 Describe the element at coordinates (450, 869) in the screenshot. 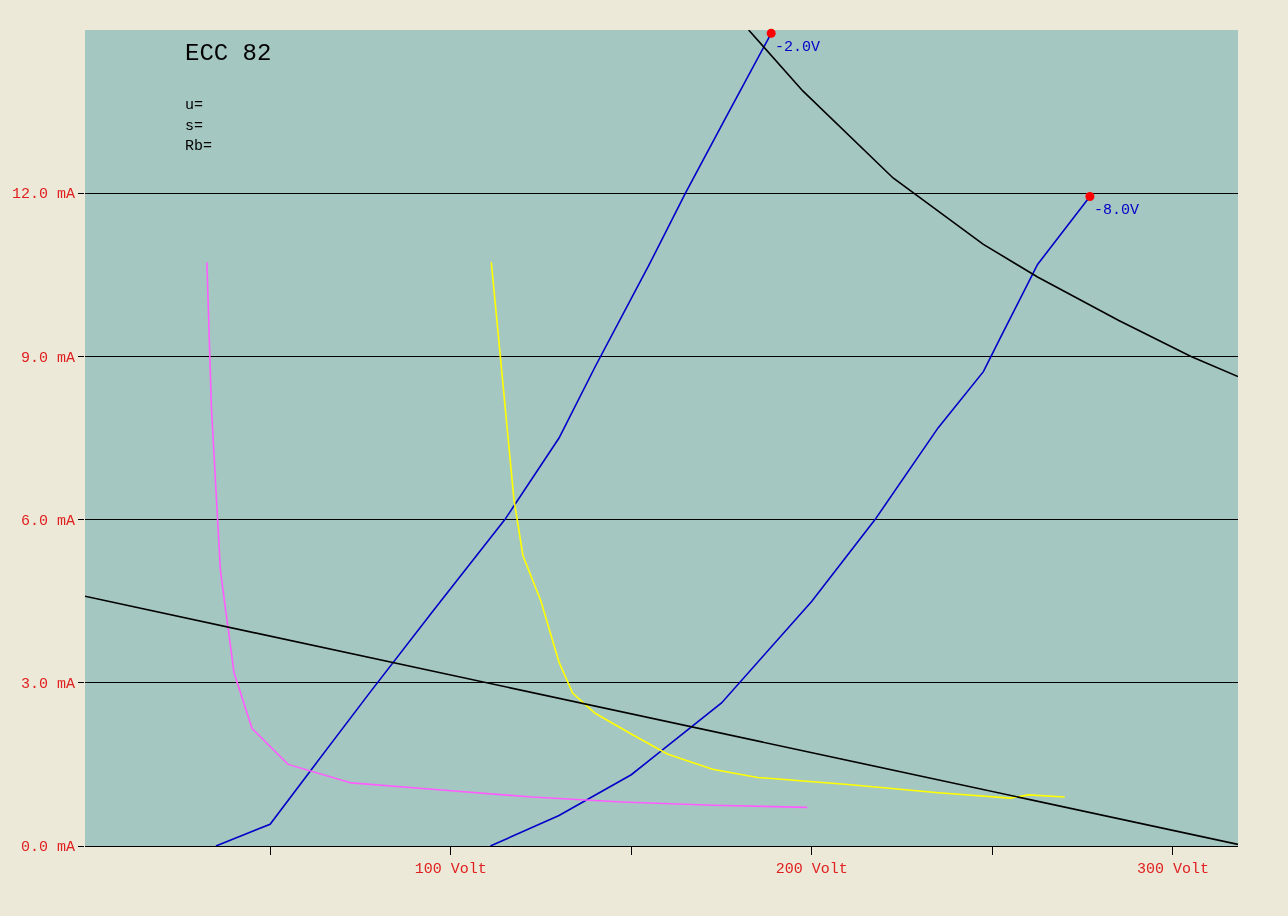

I see `x-tick-label: 100 Volt` at that location.